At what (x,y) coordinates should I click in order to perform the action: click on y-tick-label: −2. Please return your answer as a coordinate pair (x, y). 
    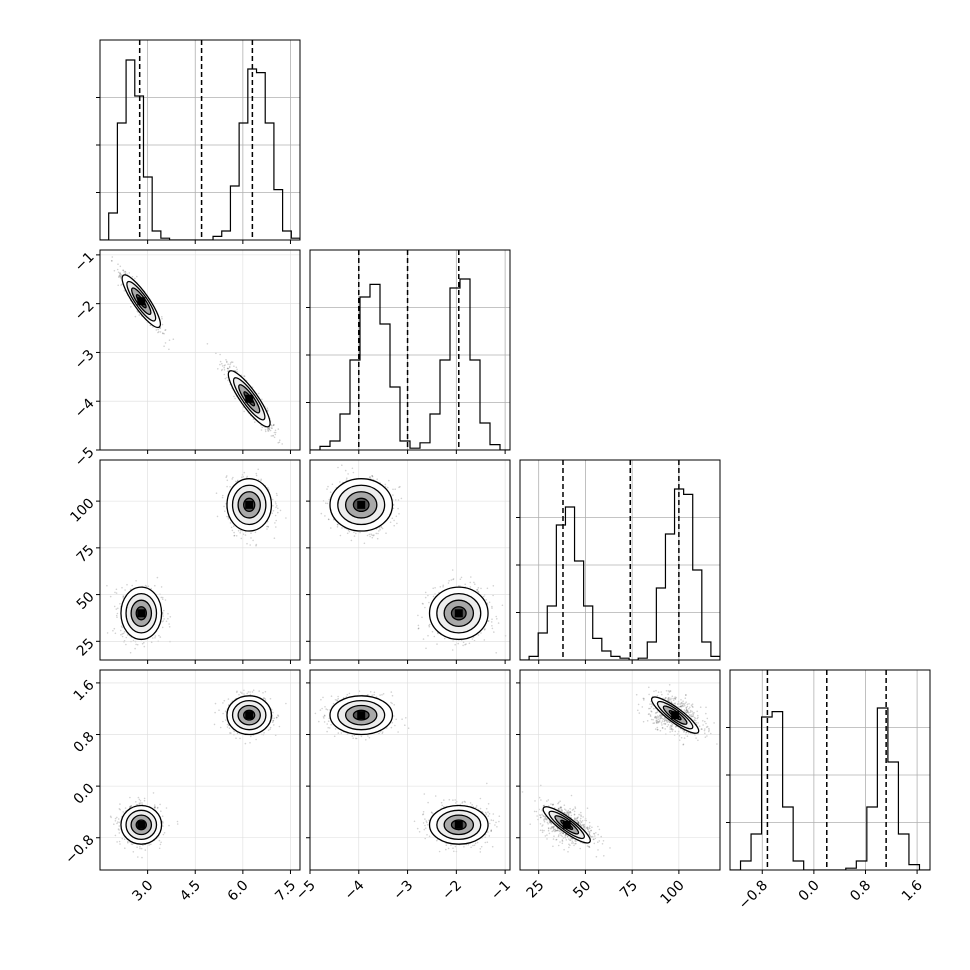
    Looking at the image, I should click on (85, 311).